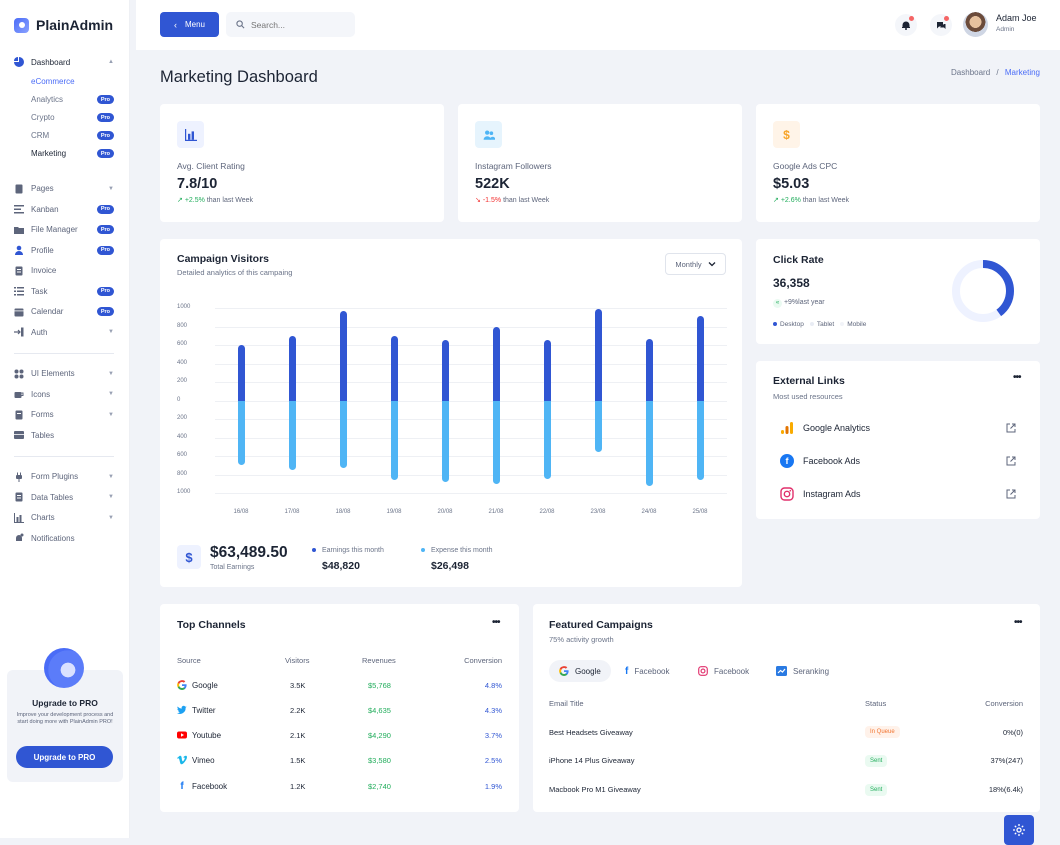  I want to click on channel-source: Youtube, so click(207, 735).